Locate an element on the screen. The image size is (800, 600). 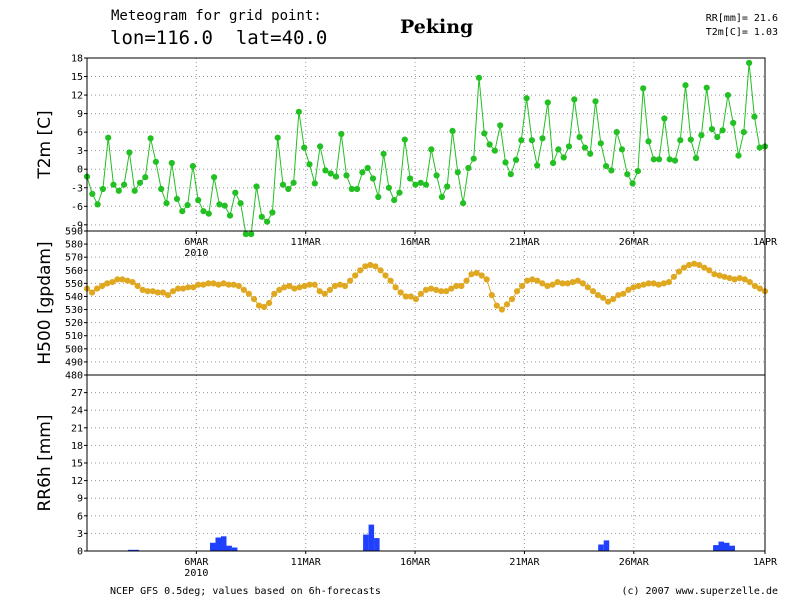
y-tick-label: 12 is located at coordinates (77, 481).